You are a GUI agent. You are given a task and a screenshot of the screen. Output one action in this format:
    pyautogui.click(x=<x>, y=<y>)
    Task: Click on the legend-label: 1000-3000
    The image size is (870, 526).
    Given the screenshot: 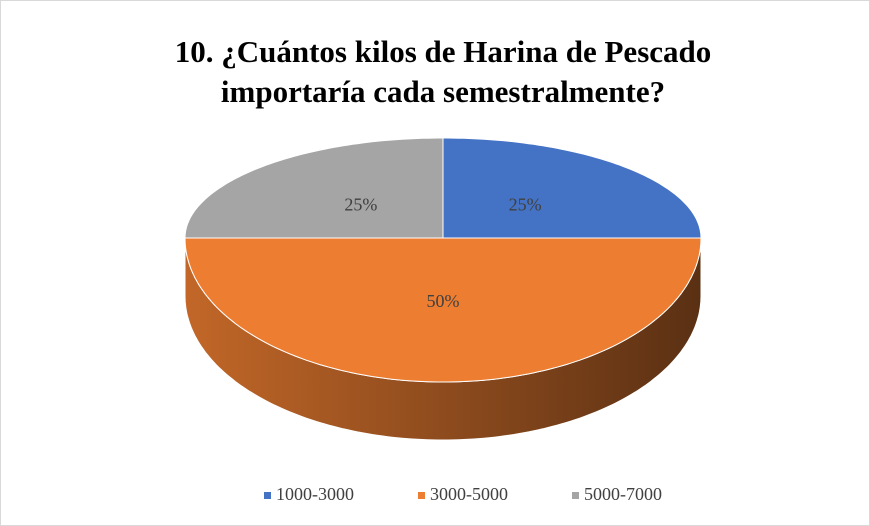 What is the action you would take?
    pyautogui.click(x=315, y=494)
    